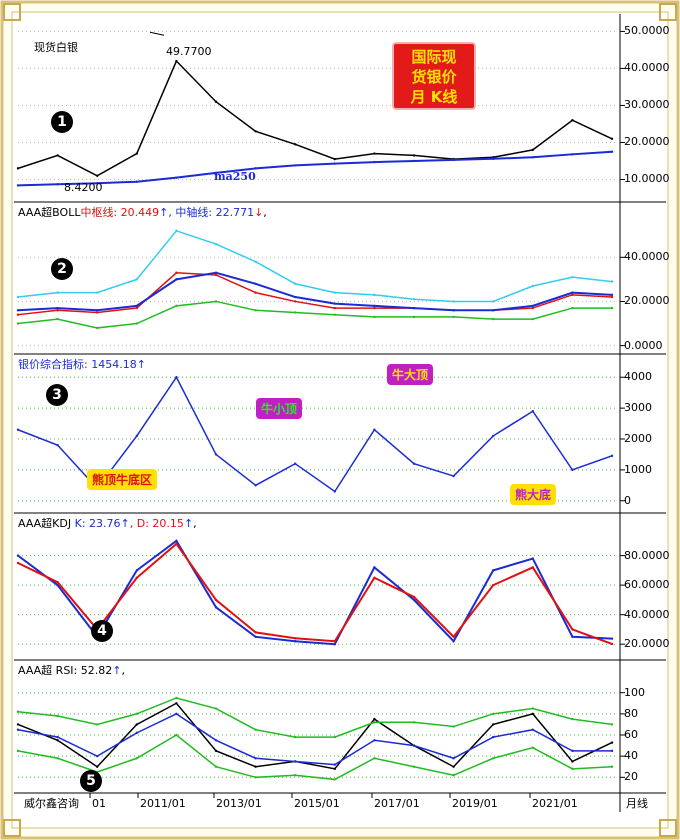  Describe the element at coordinates (163, 803) in the screenshot. I see `x-tick-label: 2011/01` at that location.